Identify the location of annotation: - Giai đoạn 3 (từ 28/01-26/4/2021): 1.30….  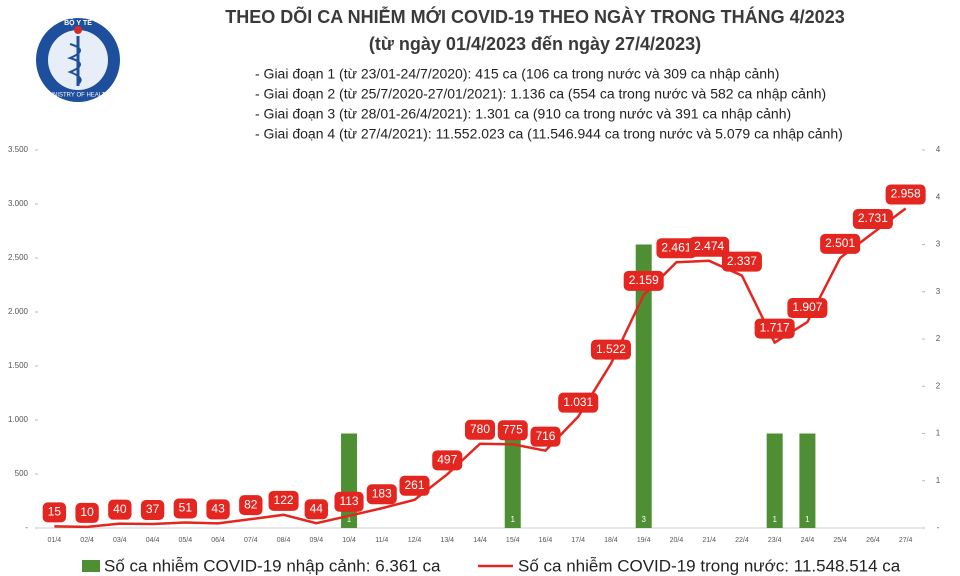
(523, 114).